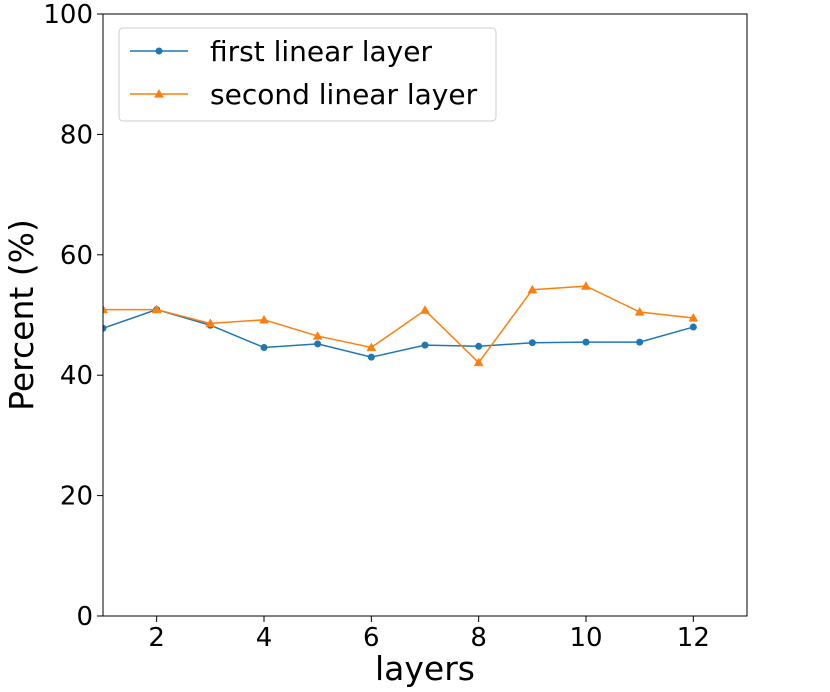 The image size is (830, 692). I want to click on legend-box, so click(307, 74).